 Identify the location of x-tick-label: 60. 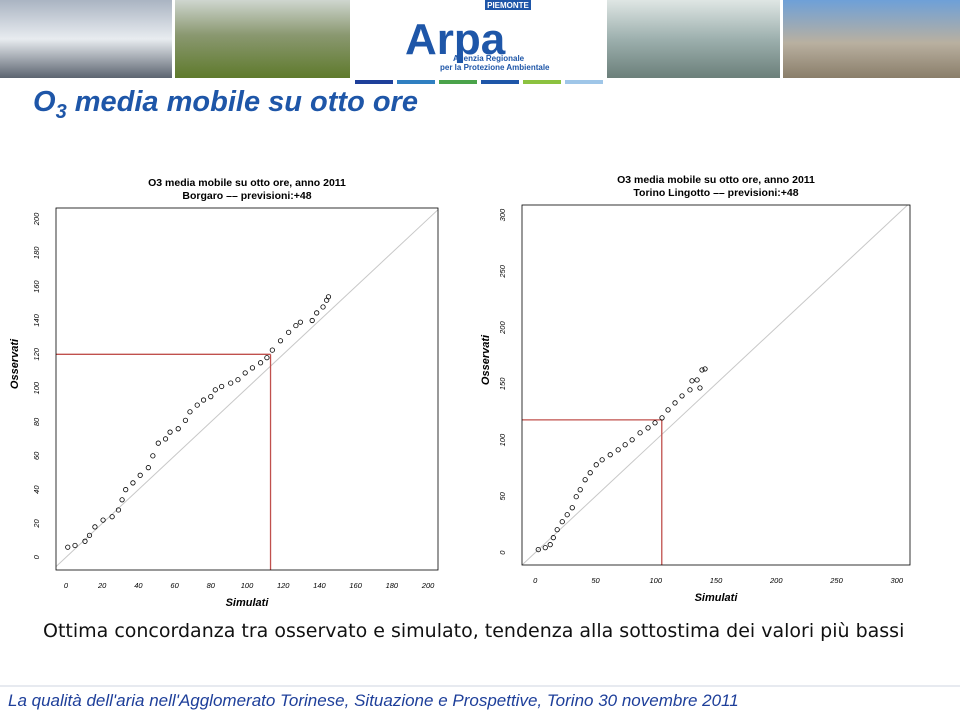
(174, 585).